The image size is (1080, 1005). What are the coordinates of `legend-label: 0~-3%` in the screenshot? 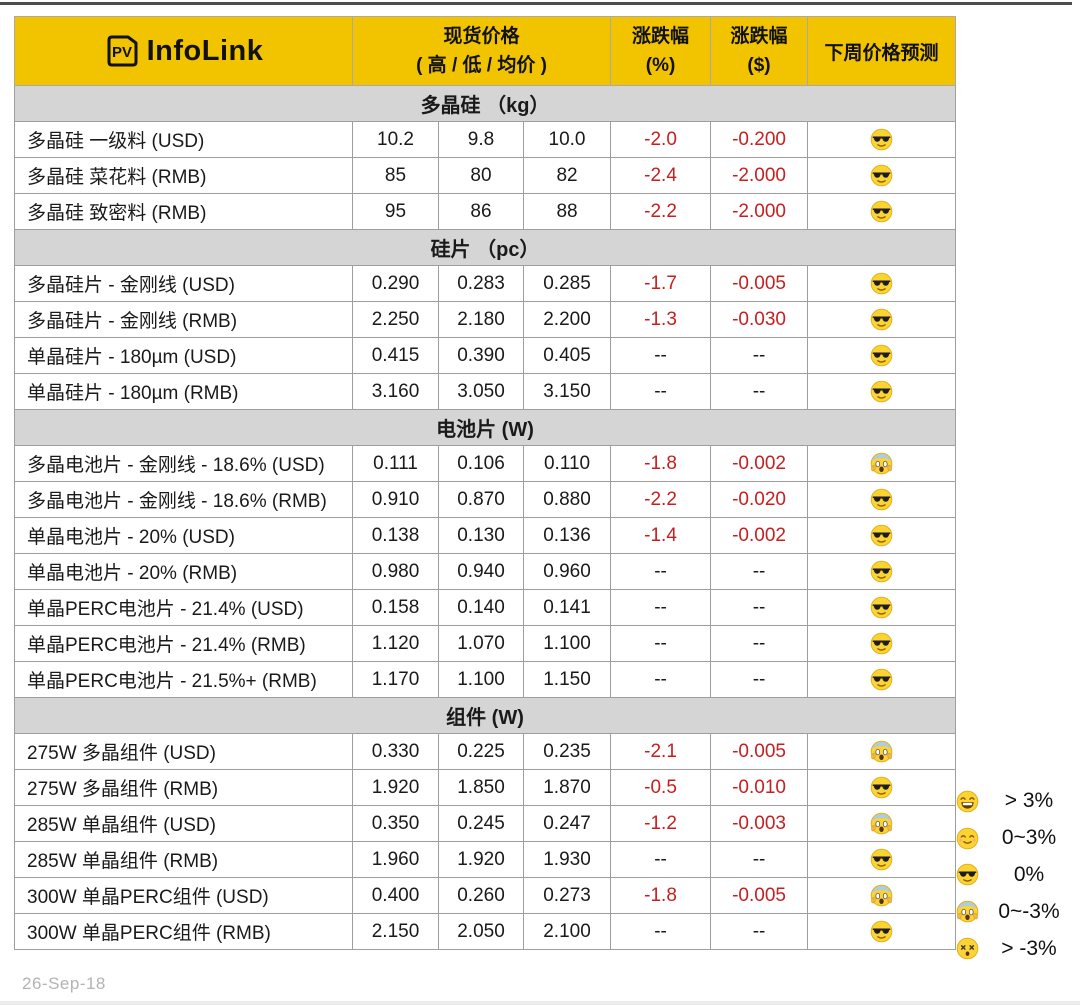 It's located at (1029, 911).